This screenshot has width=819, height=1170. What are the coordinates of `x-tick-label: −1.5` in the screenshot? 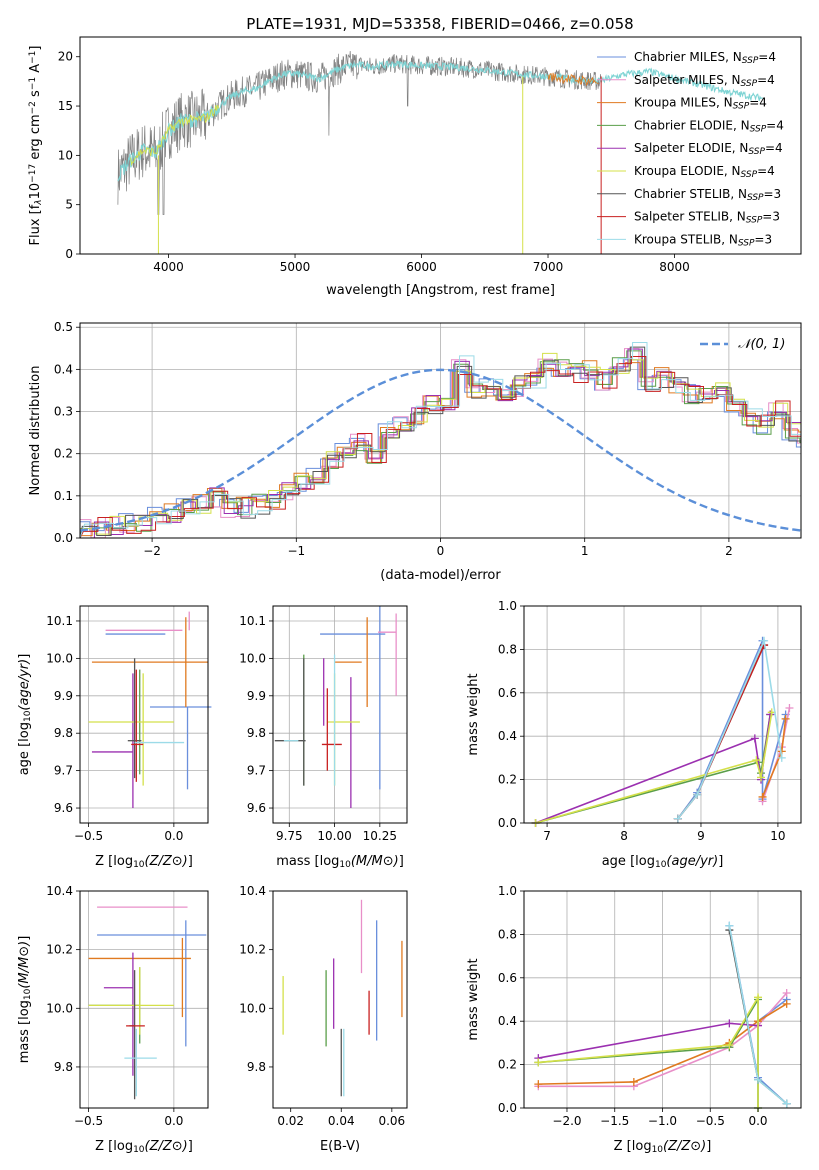 It's located at (614, 1121).